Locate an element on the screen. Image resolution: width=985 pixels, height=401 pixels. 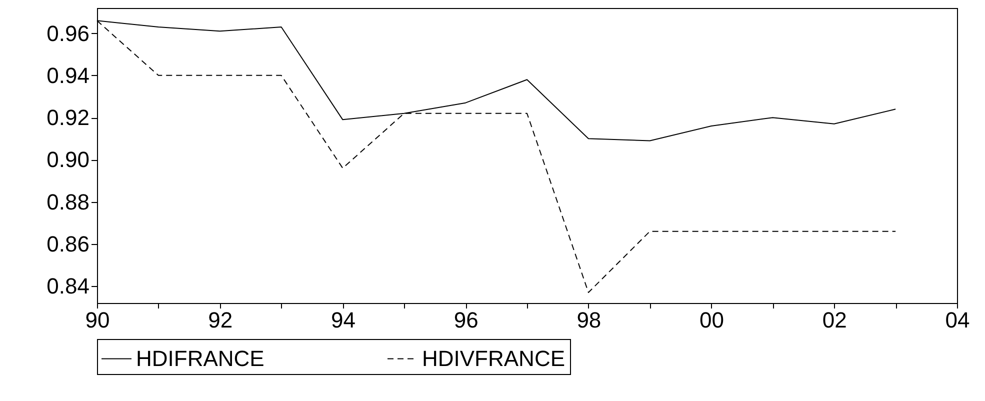
y-tick-label: 0.96 is located at coordinates (68, 33).